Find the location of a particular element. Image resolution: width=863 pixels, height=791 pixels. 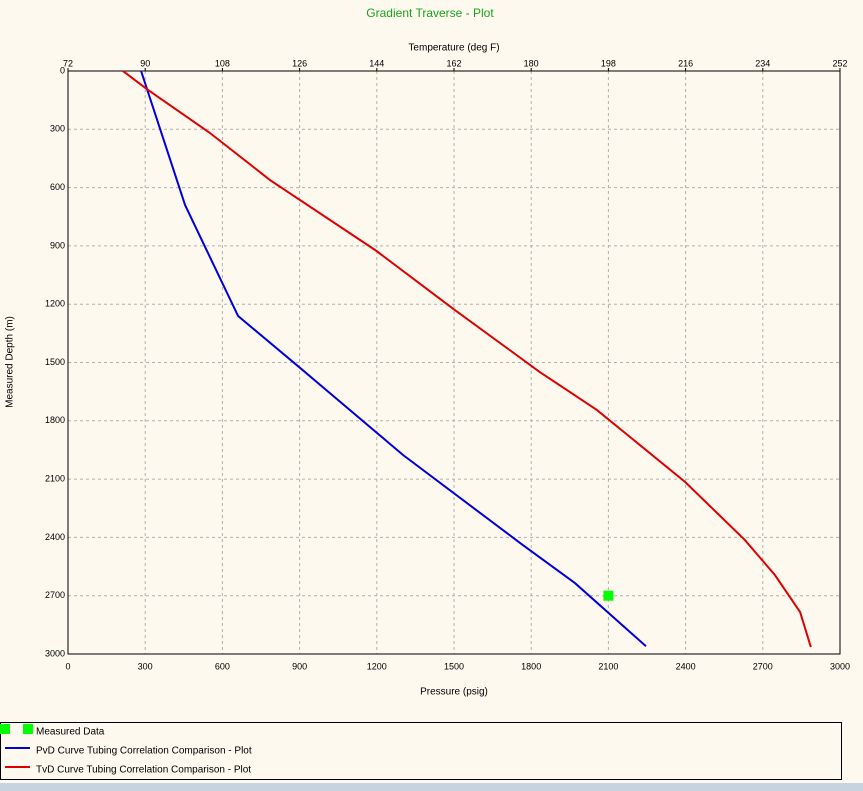

x2-tick-label: 234 is located at coordinates (762, 63).